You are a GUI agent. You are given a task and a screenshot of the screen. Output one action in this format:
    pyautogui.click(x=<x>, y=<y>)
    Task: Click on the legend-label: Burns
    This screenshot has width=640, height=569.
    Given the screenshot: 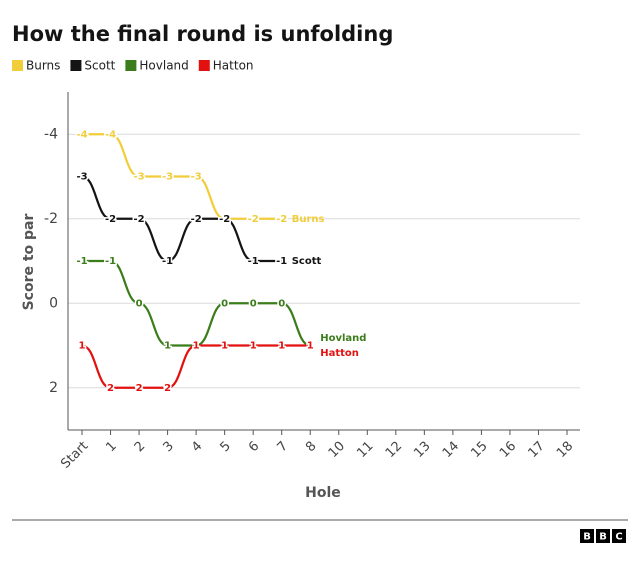 What is the action you would take?
    pyautogui.click(x=43, y=66)
    